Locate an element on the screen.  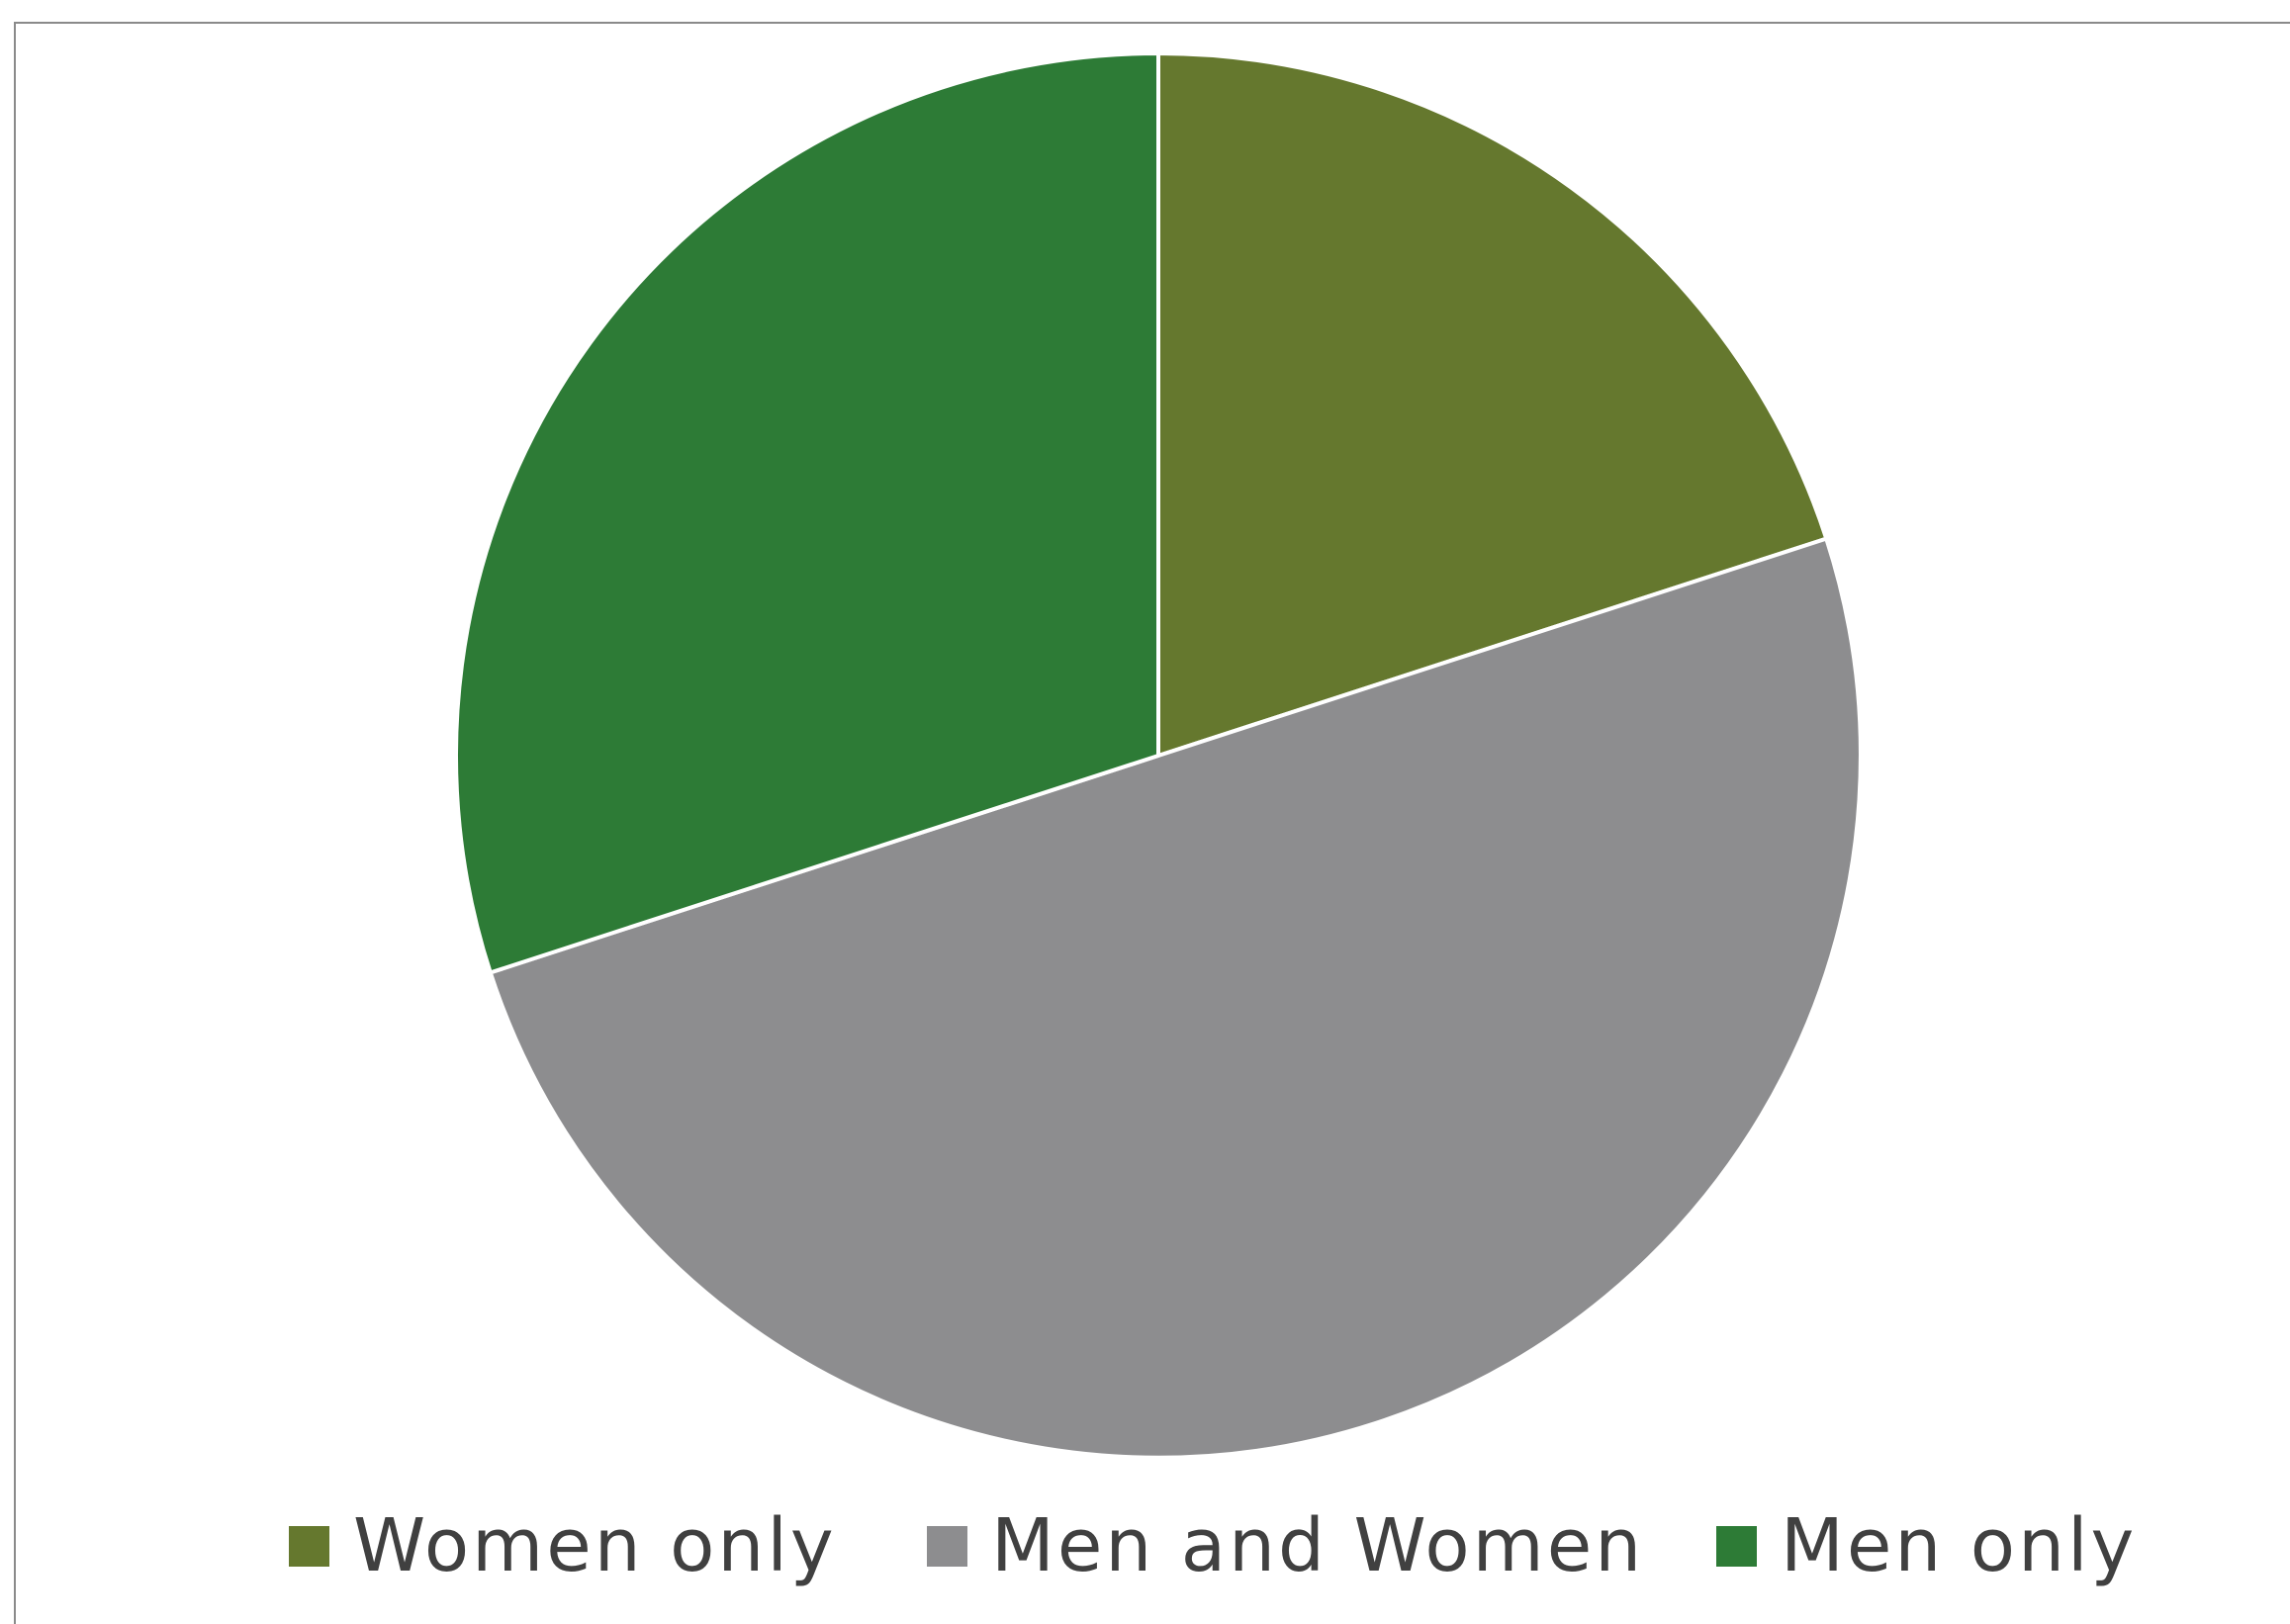
legend-item-men-and-women: Men and Women is located at coordinates (1285, 1545).